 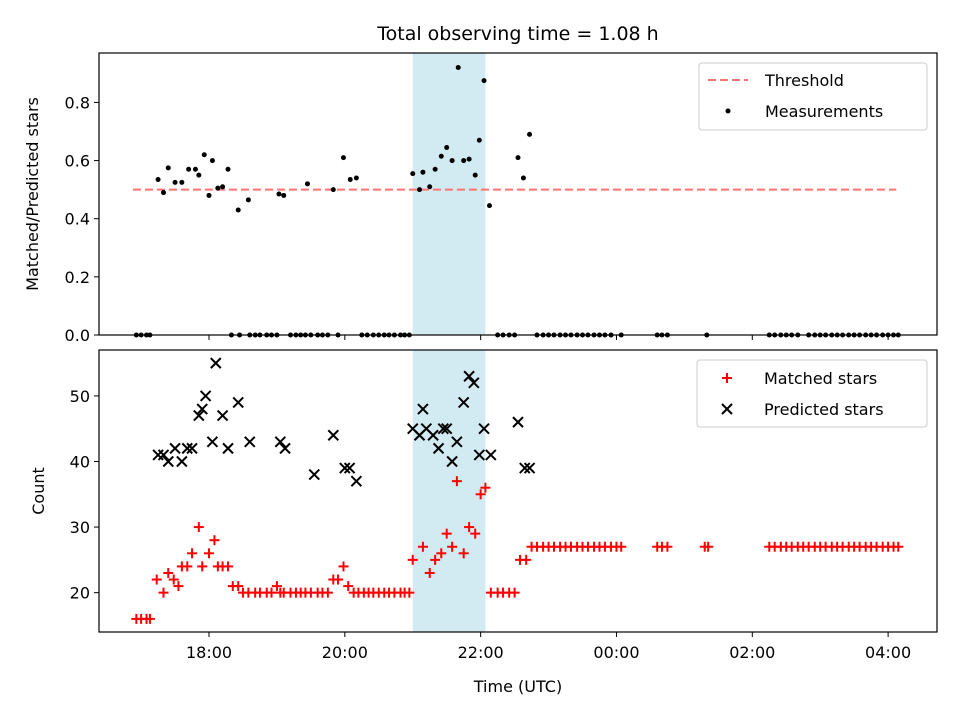 What do you see at coordinates (80, 396) in the screenshot?
I see `y-tick-label: 50` at bounding box center [80, 396].